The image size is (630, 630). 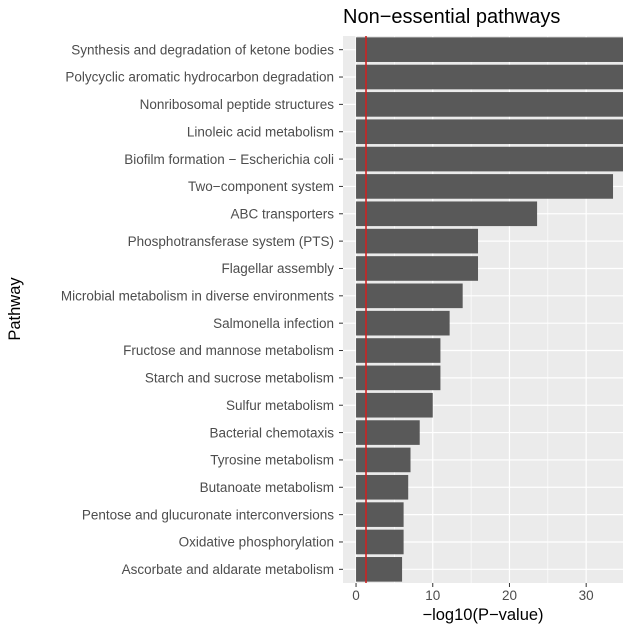 I want to click on y-tick-label: Butanoate metabolism, so click(x=267, y=487).